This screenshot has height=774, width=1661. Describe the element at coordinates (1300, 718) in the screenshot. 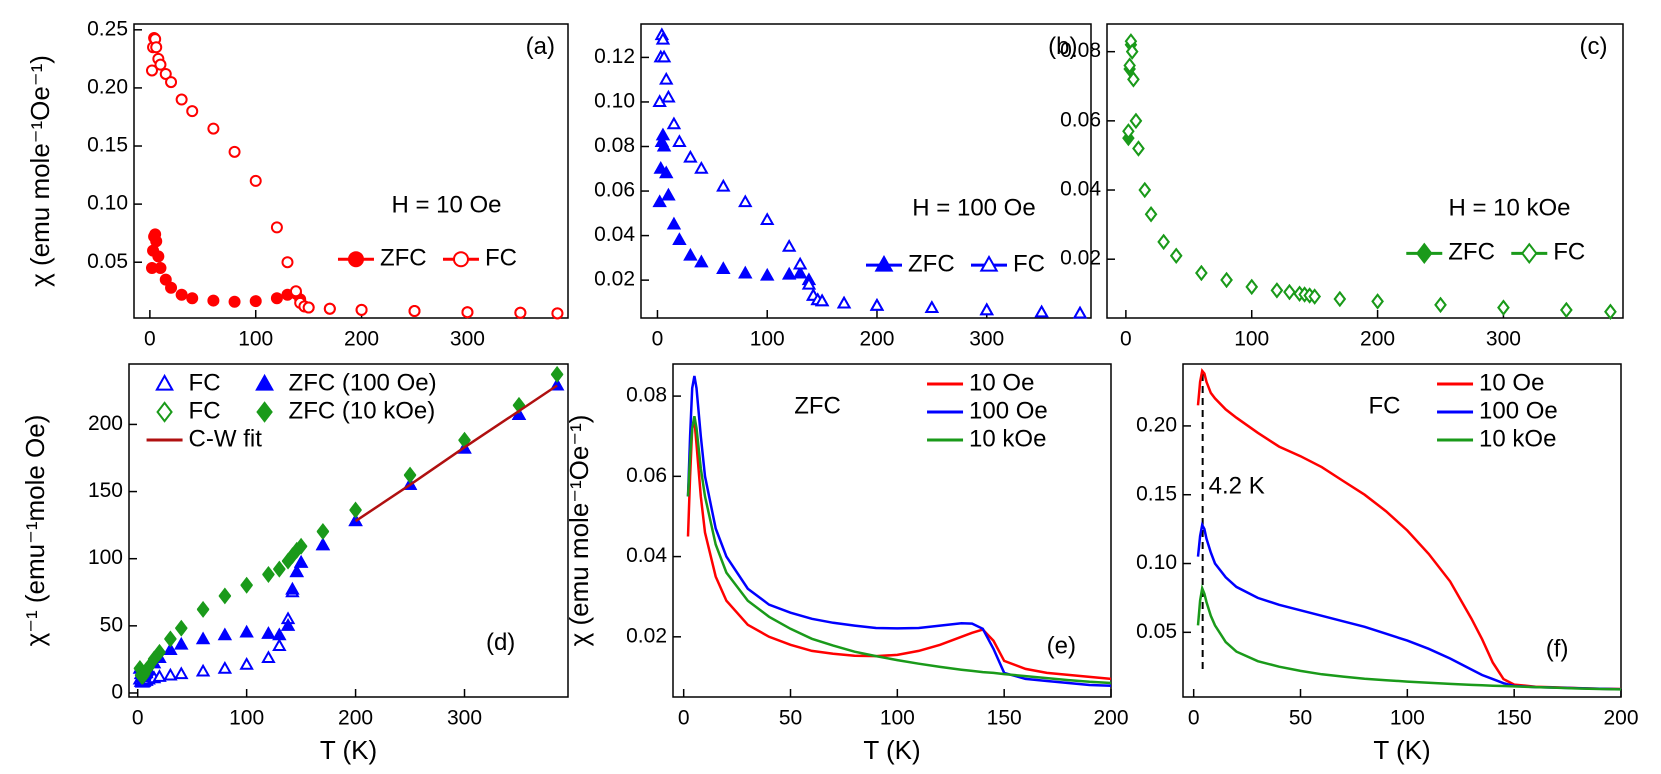

I see `x-tick-label: 50` at that location.